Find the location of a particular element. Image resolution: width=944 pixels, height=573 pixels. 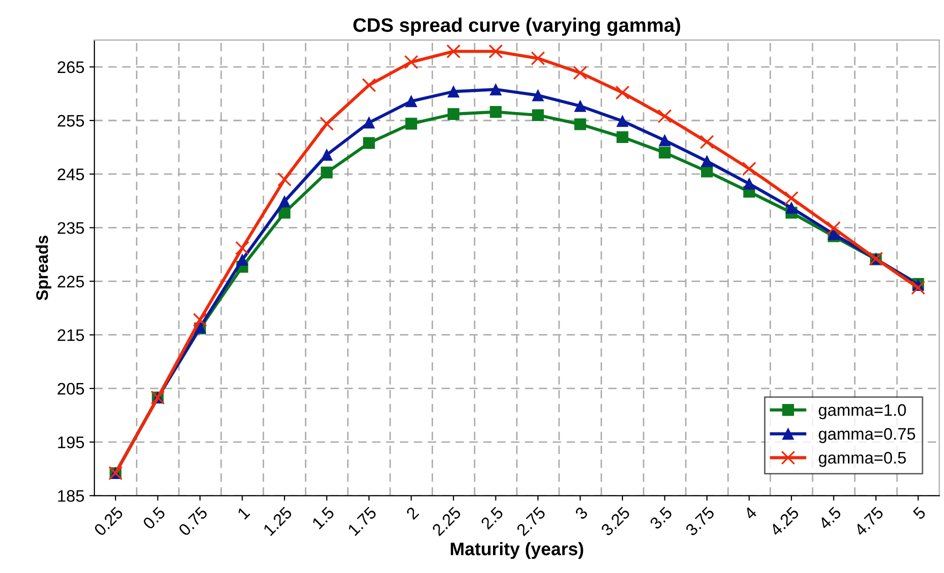

x-tick-label: 2.5 is located at coordinates (492, 518).